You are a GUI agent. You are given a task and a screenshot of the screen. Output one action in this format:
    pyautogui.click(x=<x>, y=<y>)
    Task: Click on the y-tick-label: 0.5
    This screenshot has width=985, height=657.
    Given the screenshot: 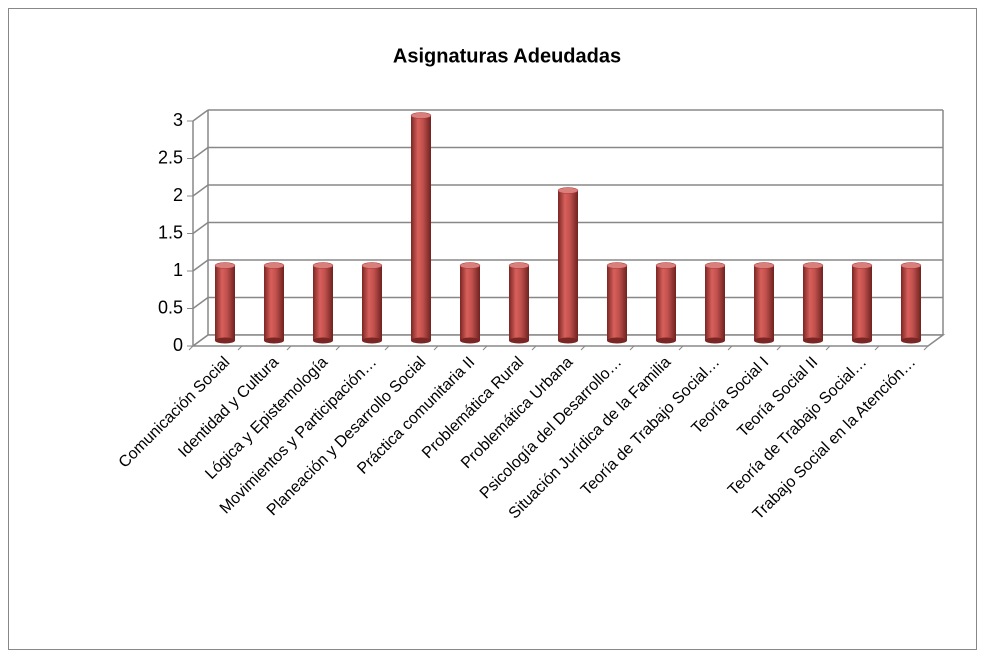 What is the action you would take?
    pyautogui.click(x=170, y=307)
    